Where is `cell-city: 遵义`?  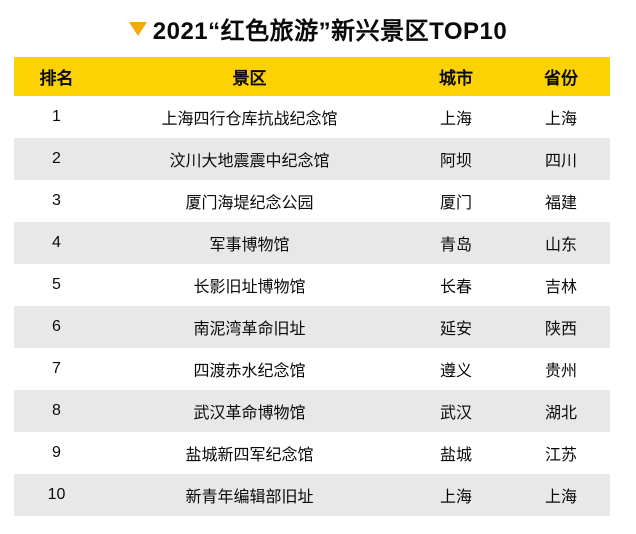
cell-city: 遵义 is located at coordinates (455, 371).